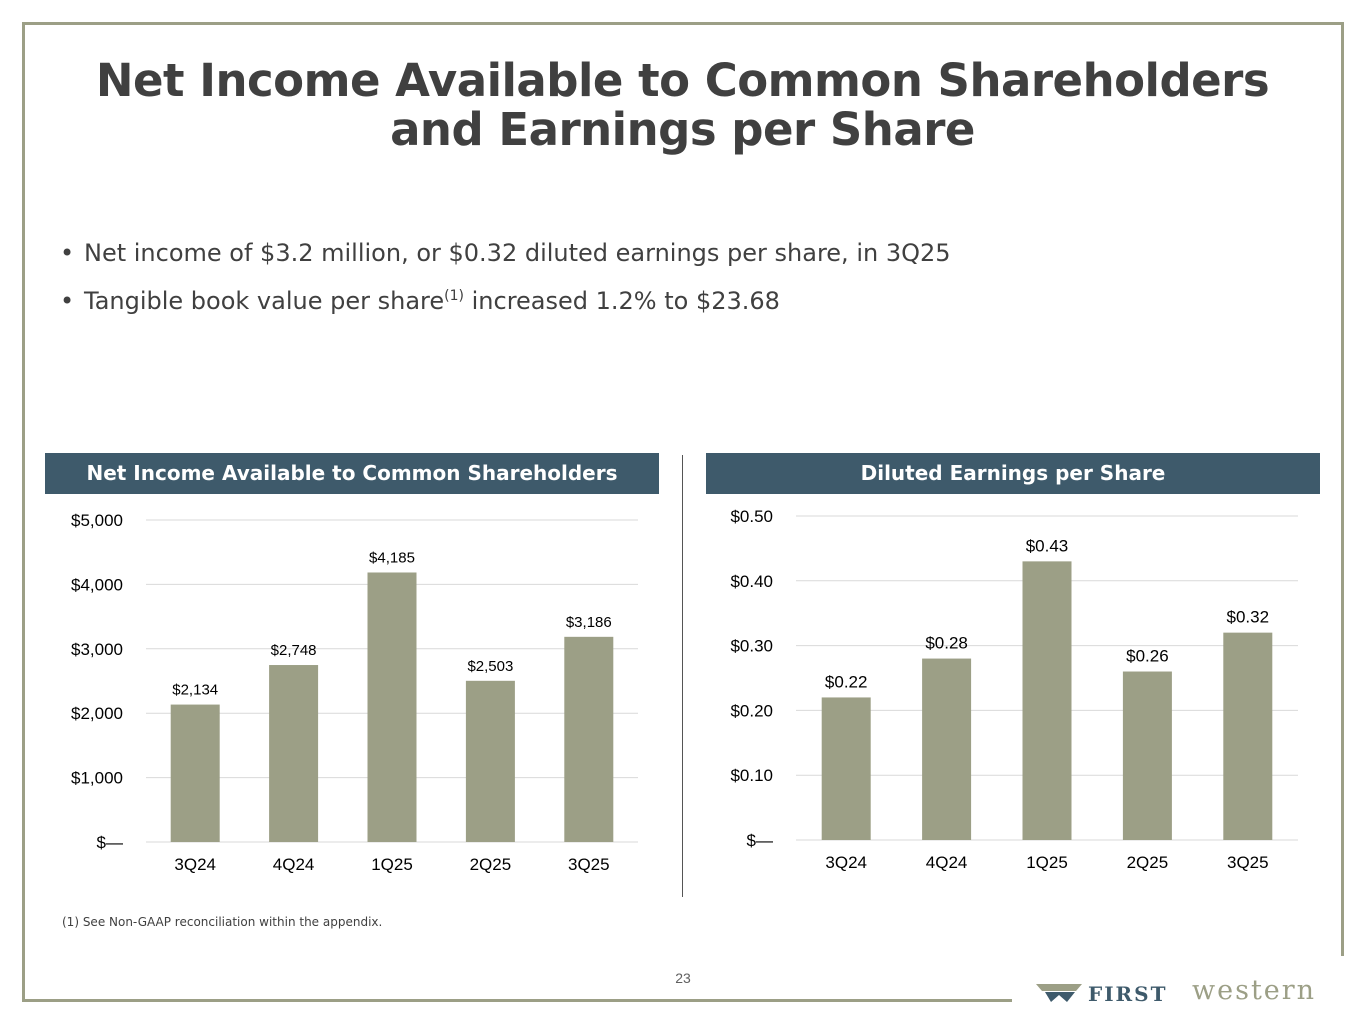  I want to click on frame-right-border, so click(1342, 489).